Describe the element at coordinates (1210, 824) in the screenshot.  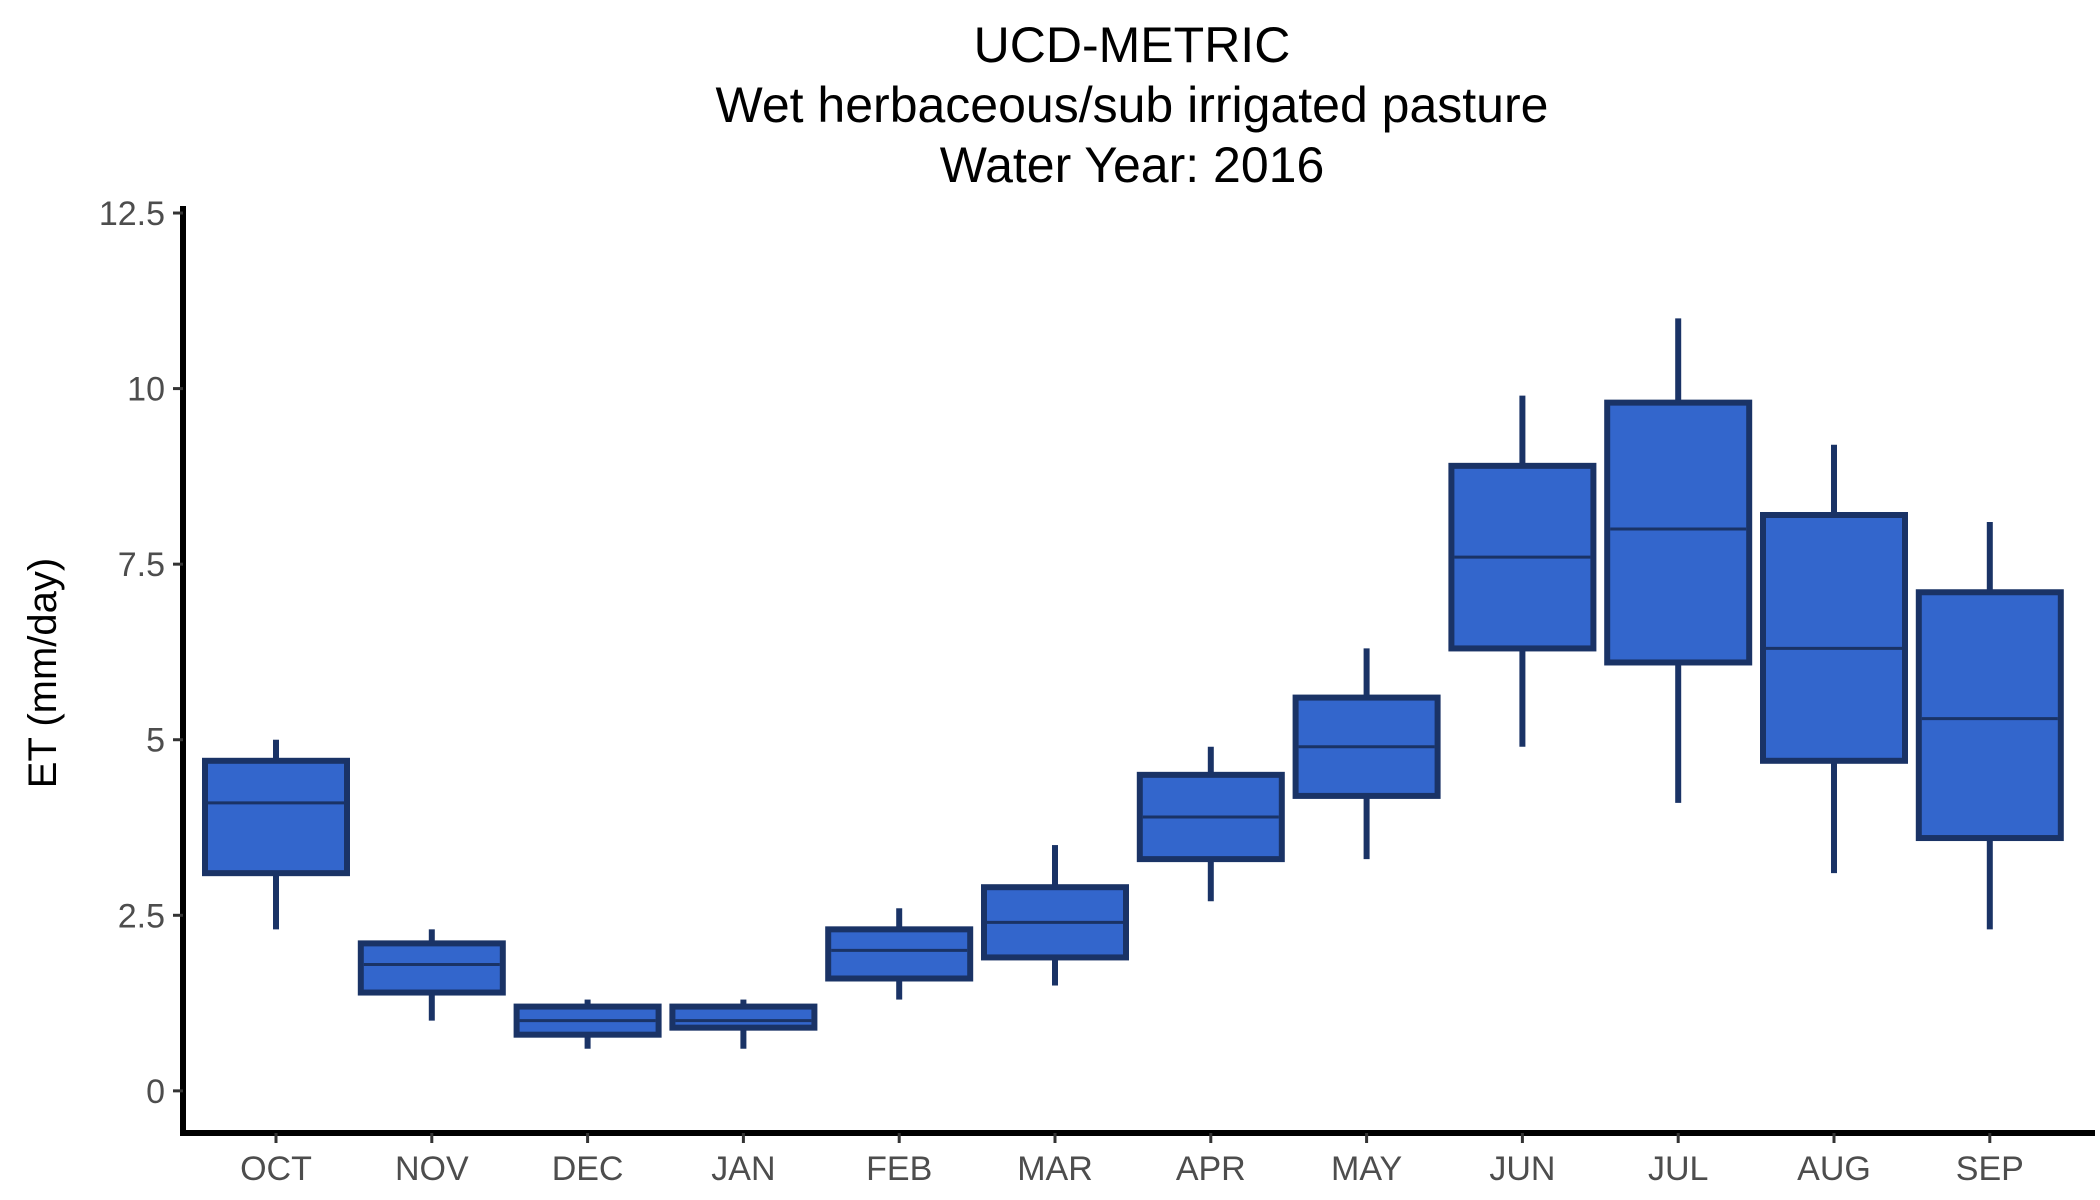
I see `box-apr` at that location.